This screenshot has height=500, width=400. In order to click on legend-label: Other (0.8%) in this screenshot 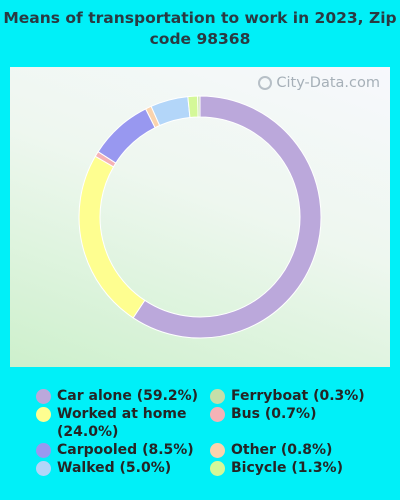, I will do `click(282, 450)`.